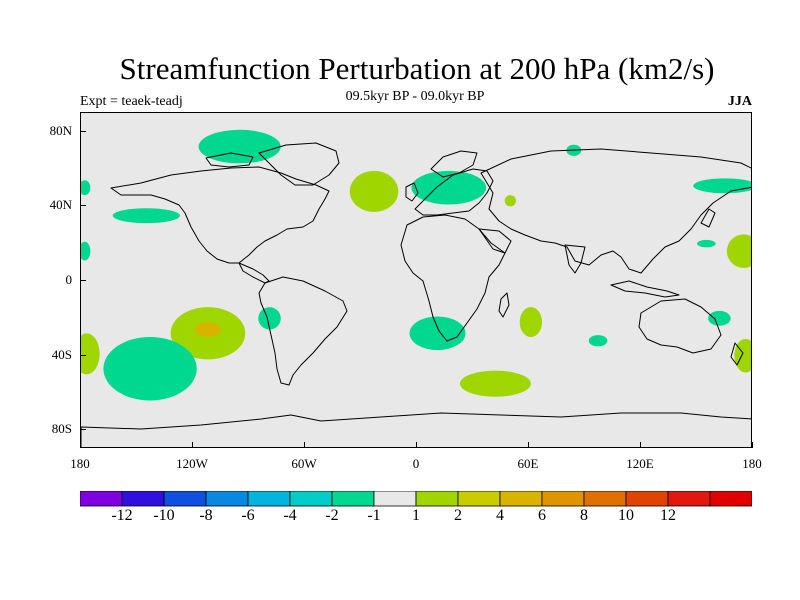 This screenshot has height=600, width=800. I want to click on lon-tick-label: 0, so click(416, 463).